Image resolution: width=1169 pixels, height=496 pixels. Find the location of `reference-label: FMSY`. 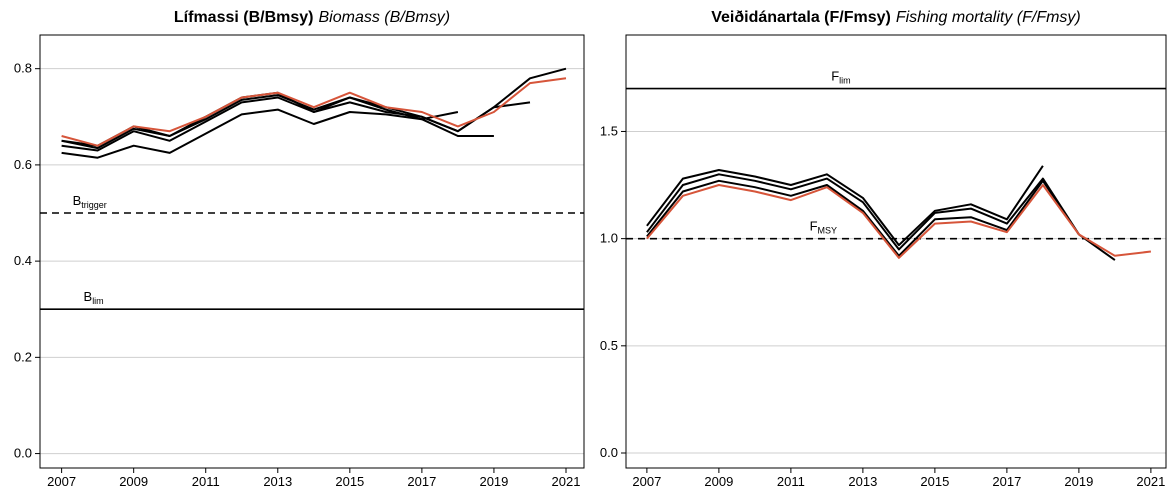

reference-label: FMSY is located at coordinates (823, 227).